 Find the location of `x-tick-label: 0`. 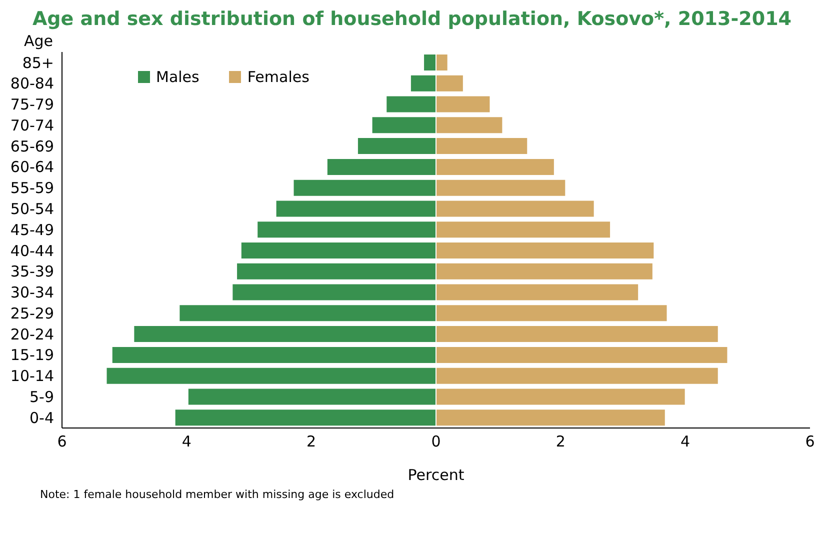

x-tick-label: 0 is located at coordinates (436, 441).